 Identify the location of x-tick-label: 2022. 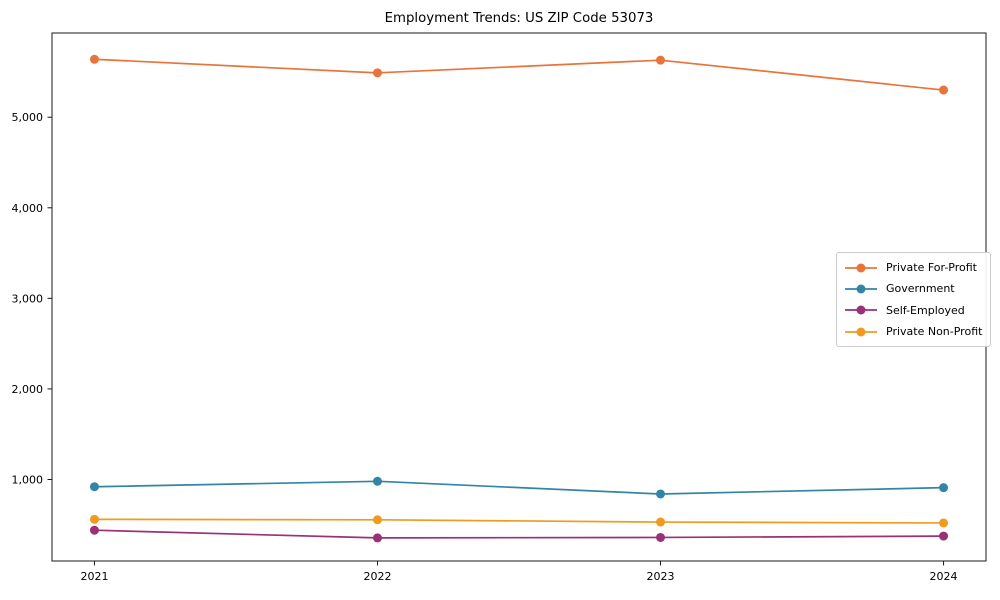
(377, 576).